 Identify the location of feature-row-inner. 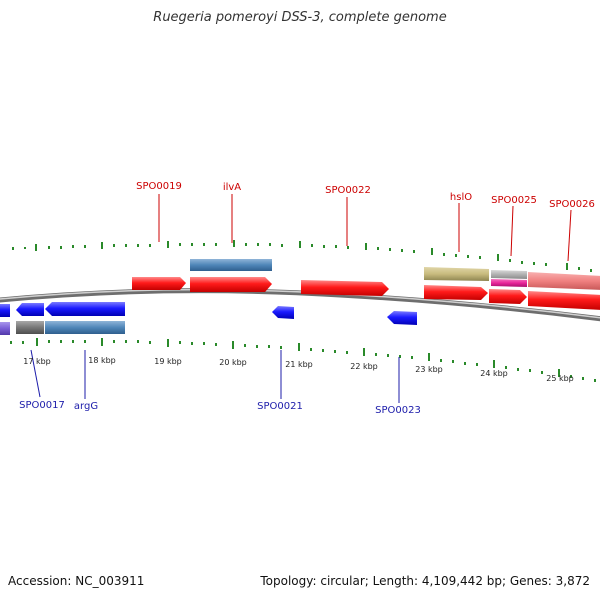
(62, 328).